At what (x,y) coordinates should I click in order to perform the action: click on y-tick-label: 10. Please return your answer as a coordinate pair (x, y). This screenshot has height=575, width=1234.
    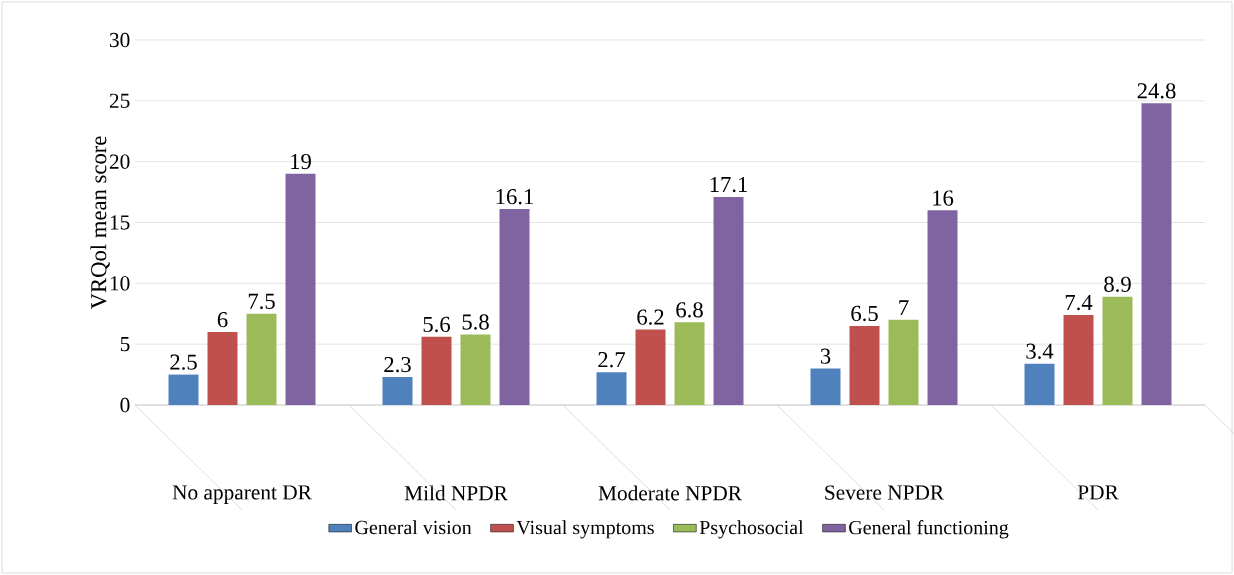
    Looking at the image, I should click on (120, 283).